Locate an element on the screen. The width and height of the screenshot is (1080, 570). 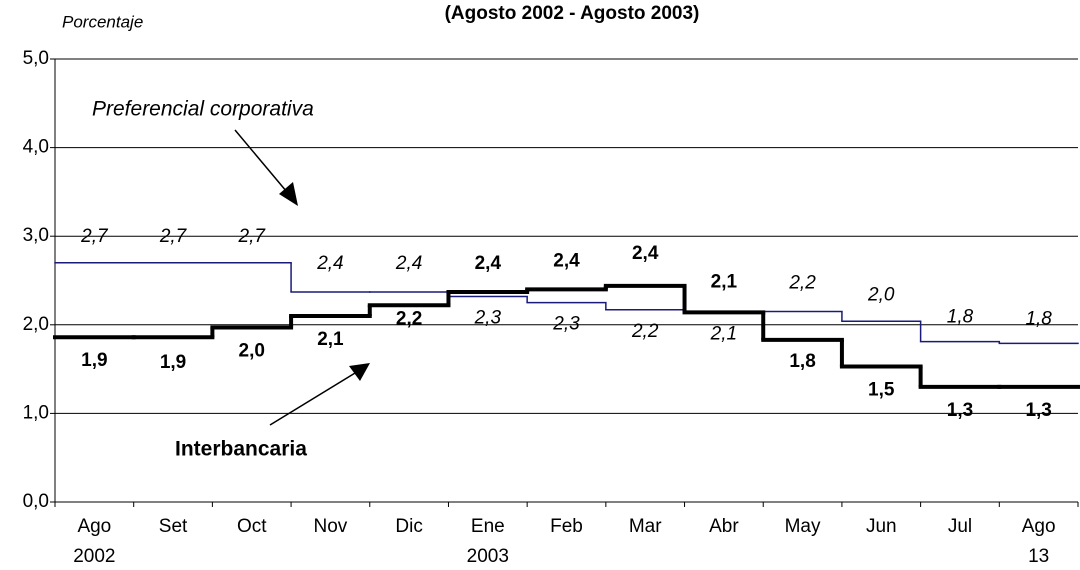
y-tick-label: 1,0 is located at coordinates (36, 412).